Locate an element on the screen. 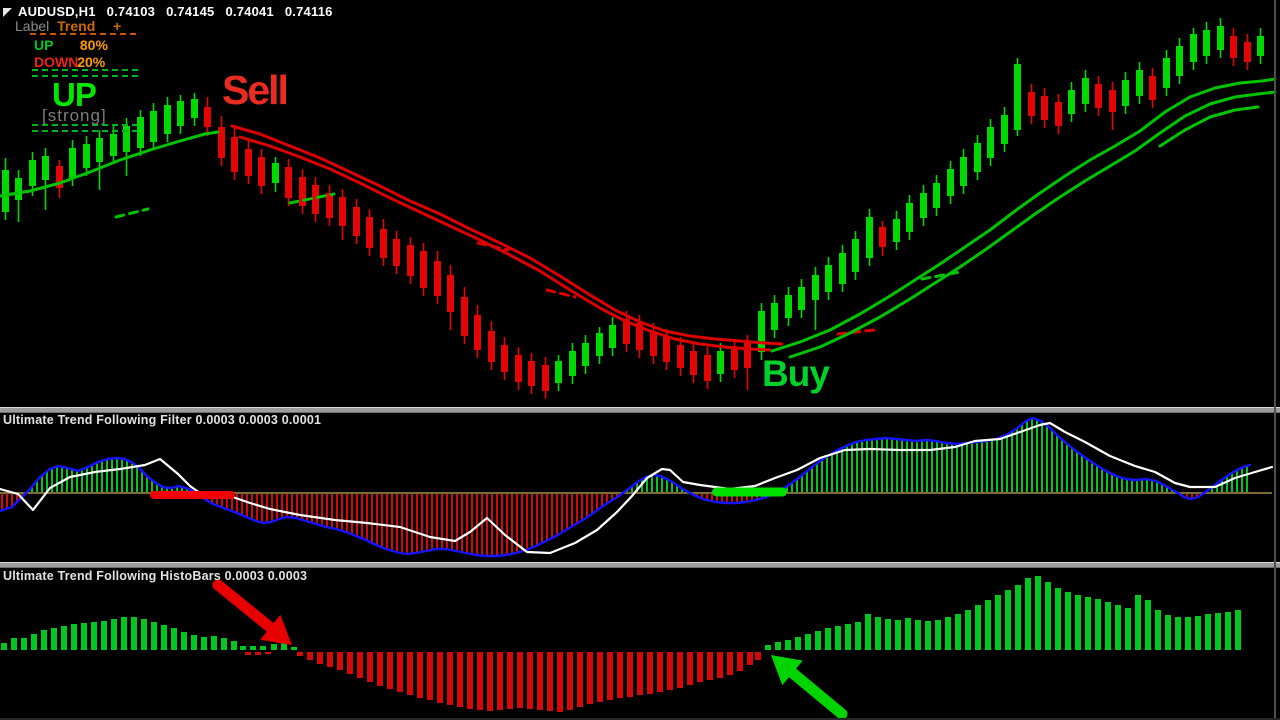 This screenshot has height=720, width=1280. green-dash-right is located at coordinates (941, 275).